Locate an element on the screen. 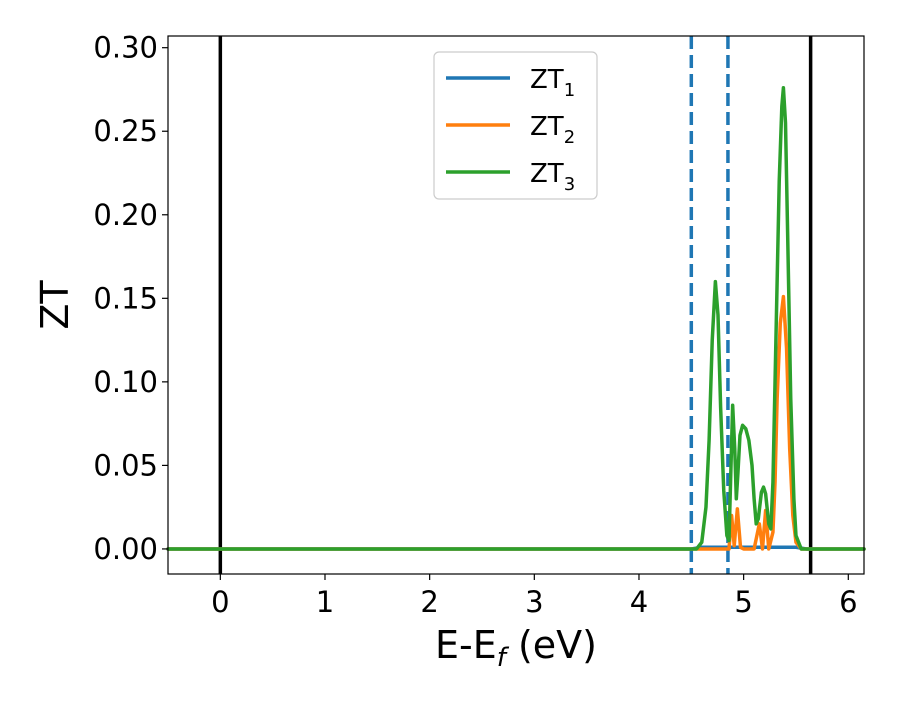  legend-entry: ZT3 is located at coordinates (552, 177).